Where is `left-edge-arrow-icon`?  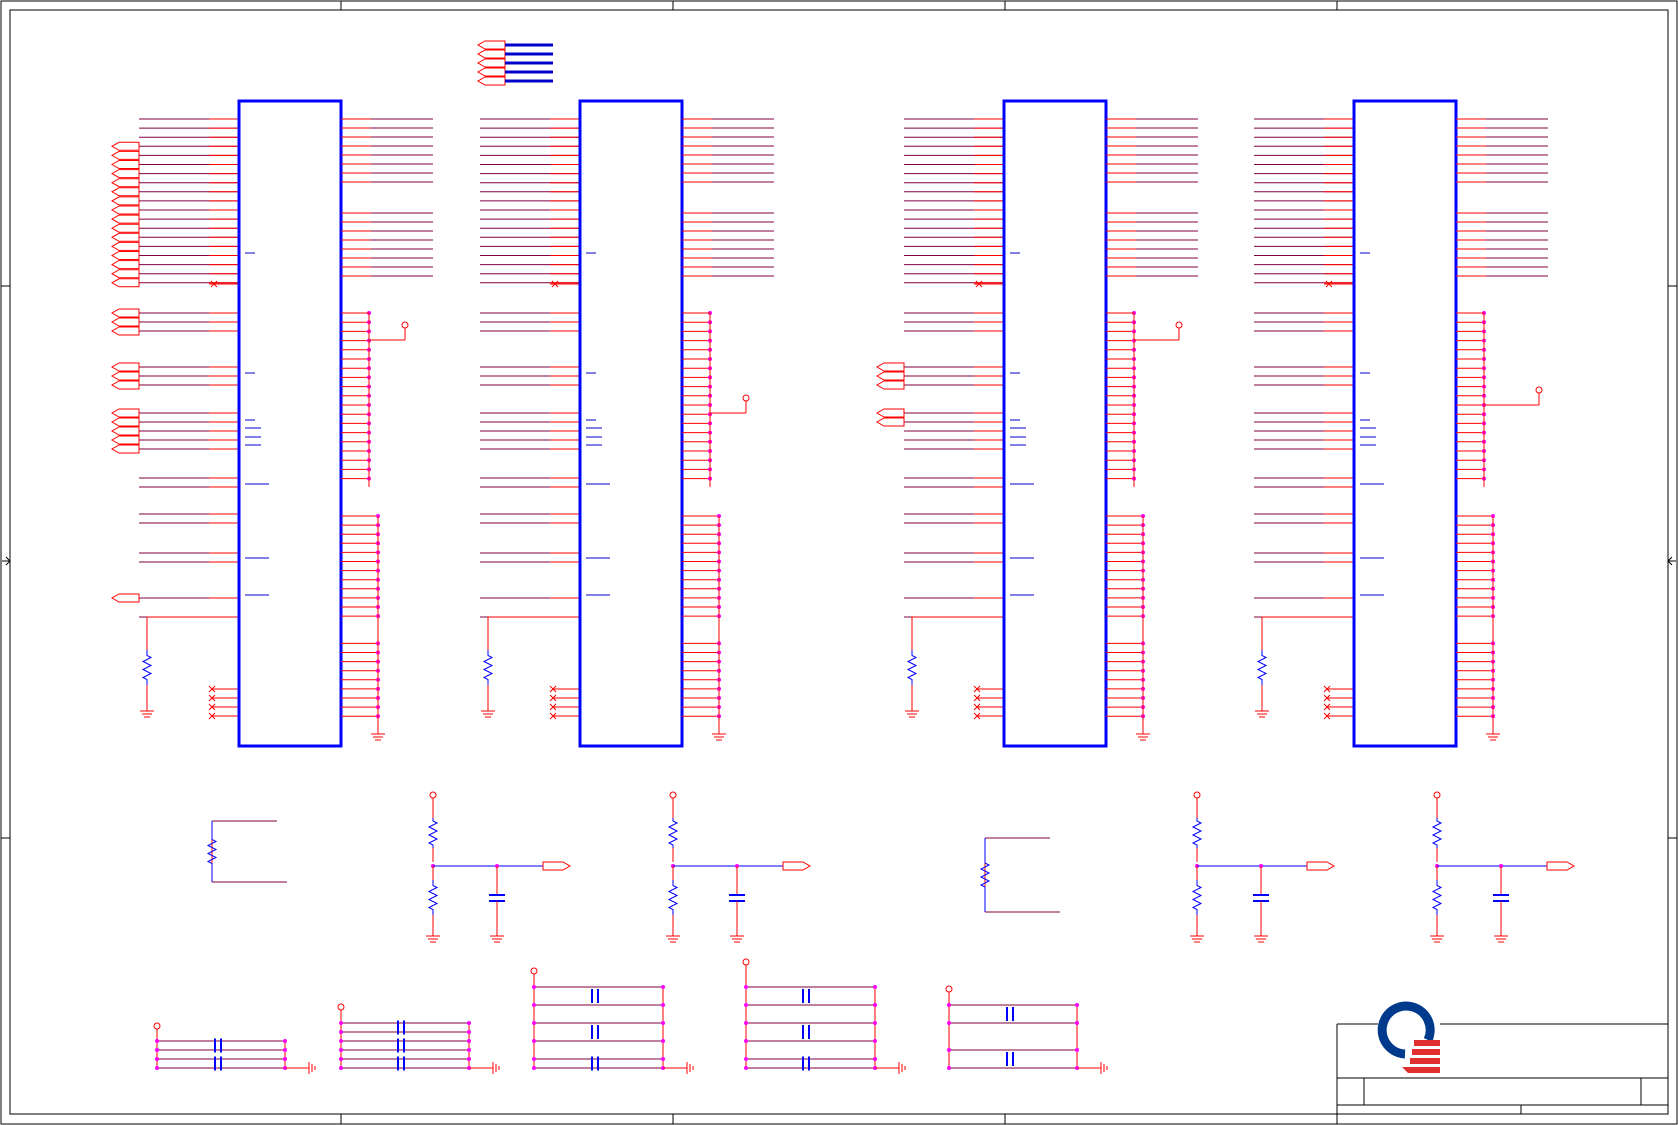
left-edge-arrow-icon is located at coordinates (6, 561).